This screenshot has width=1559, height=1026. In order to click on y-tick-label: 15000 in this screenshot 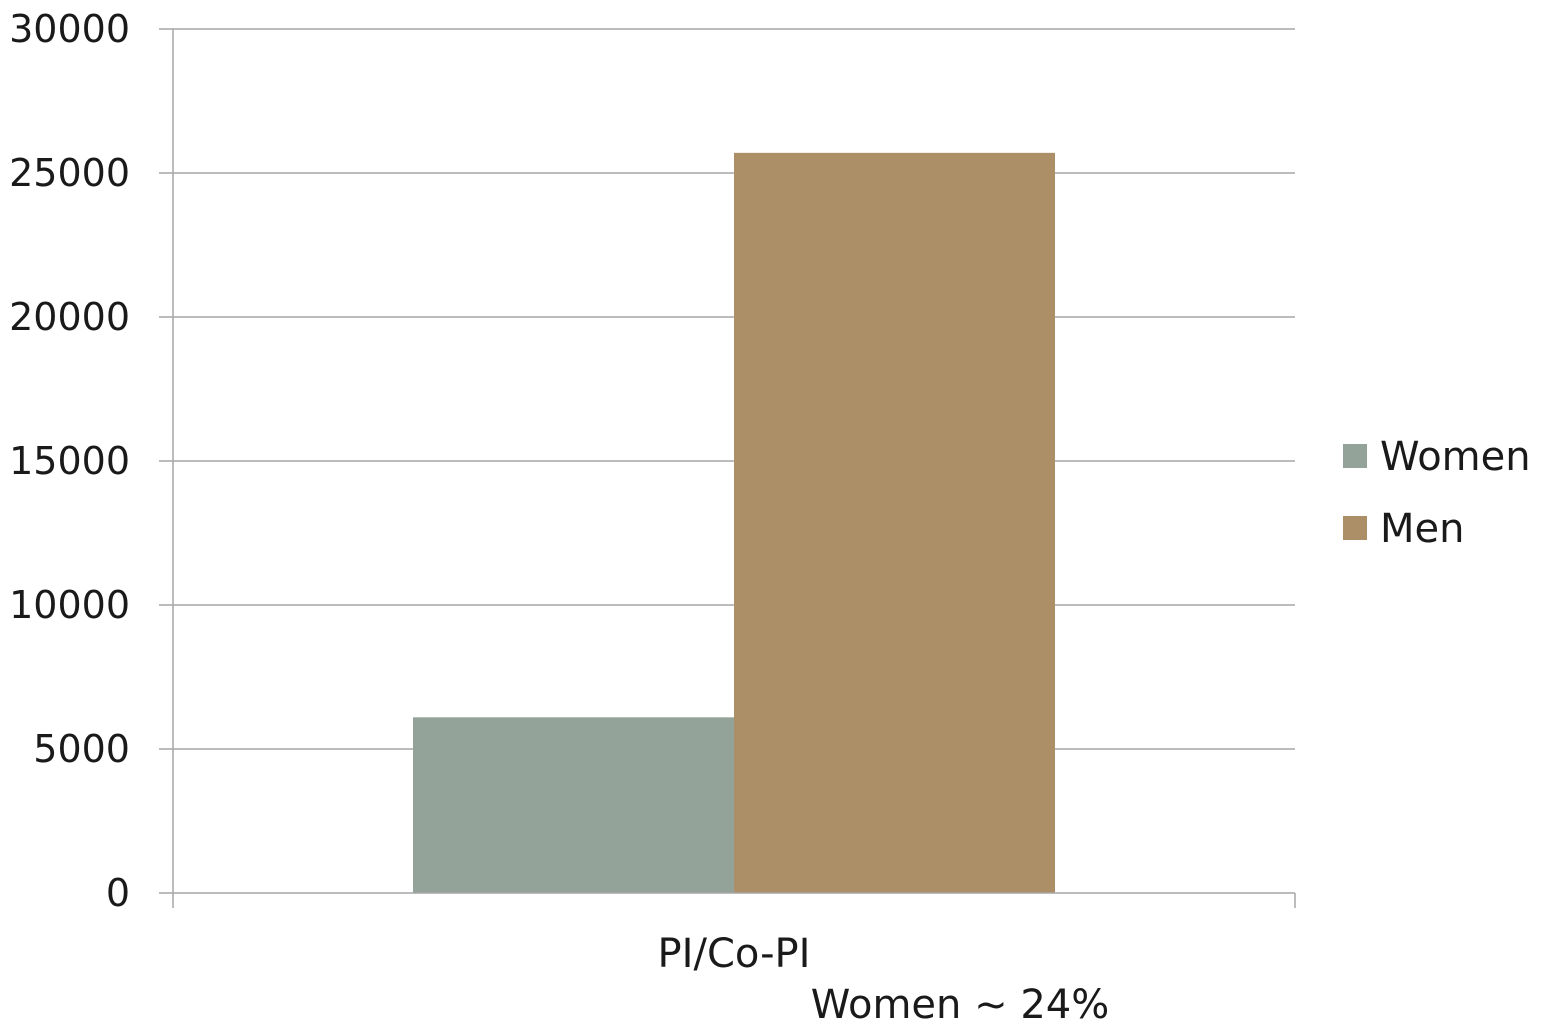, I will do `click(69, 461)`.